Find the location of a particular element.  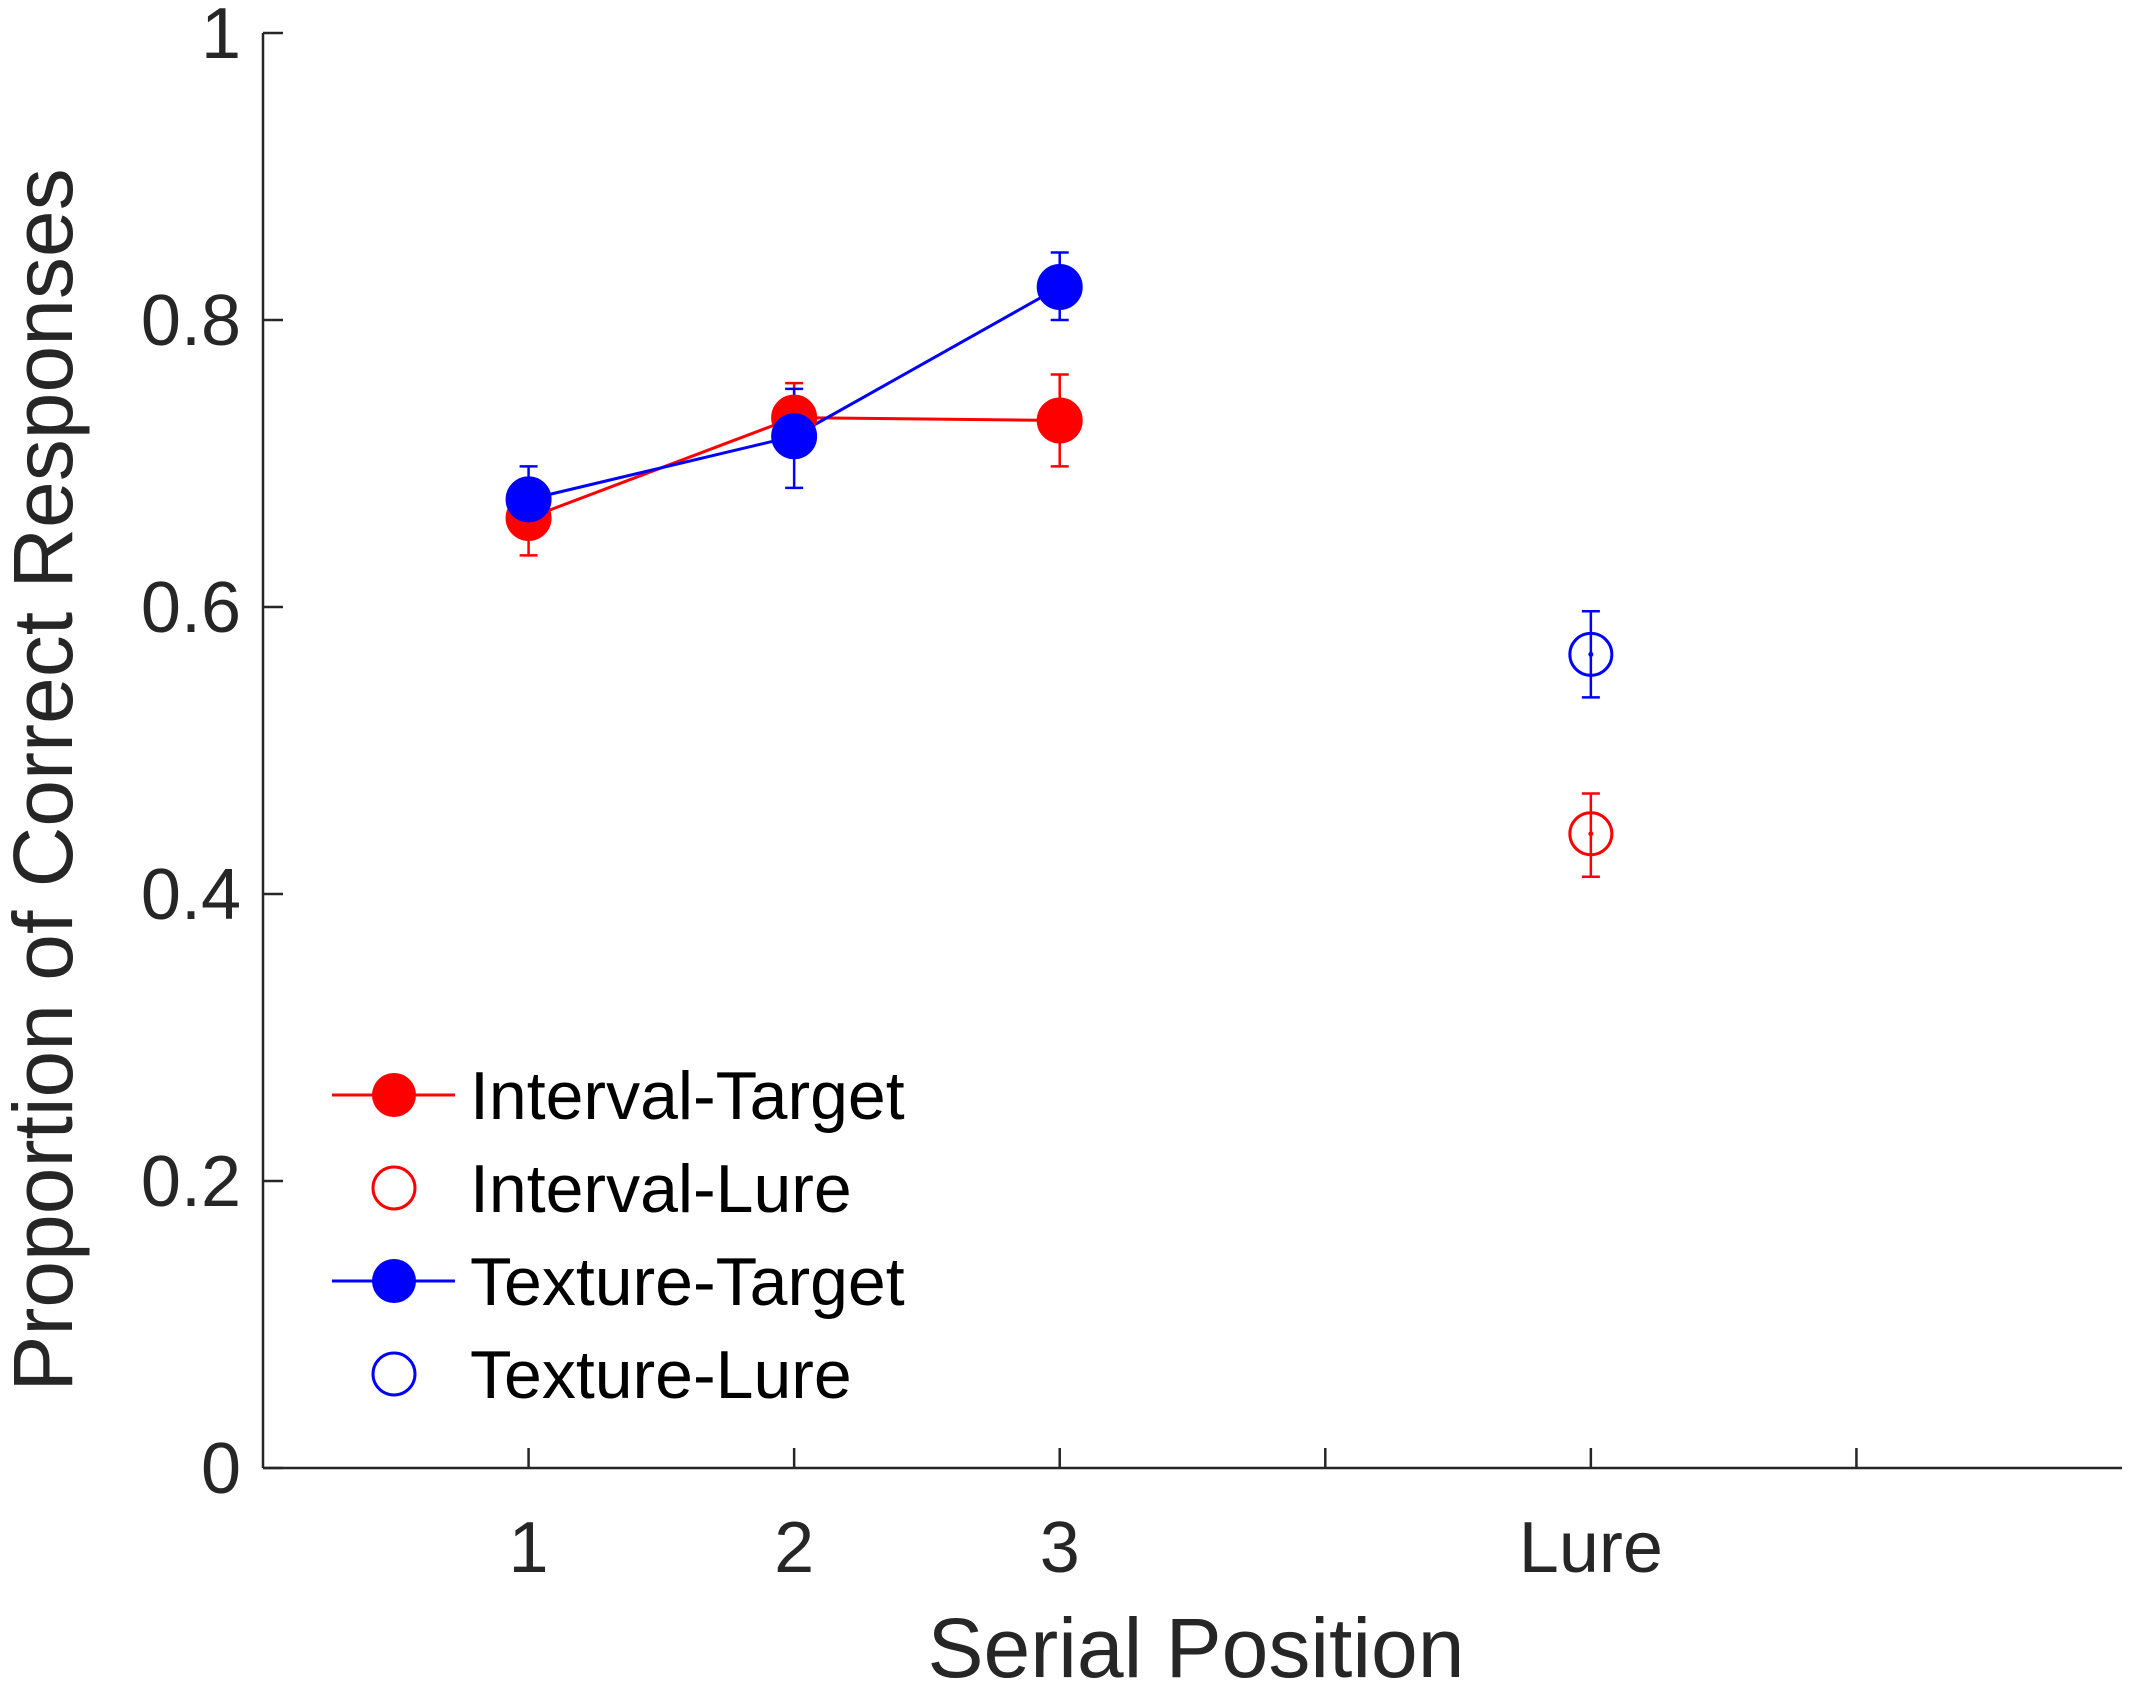

data-point-center-texture-lure is located at coordinates (1591, 654).